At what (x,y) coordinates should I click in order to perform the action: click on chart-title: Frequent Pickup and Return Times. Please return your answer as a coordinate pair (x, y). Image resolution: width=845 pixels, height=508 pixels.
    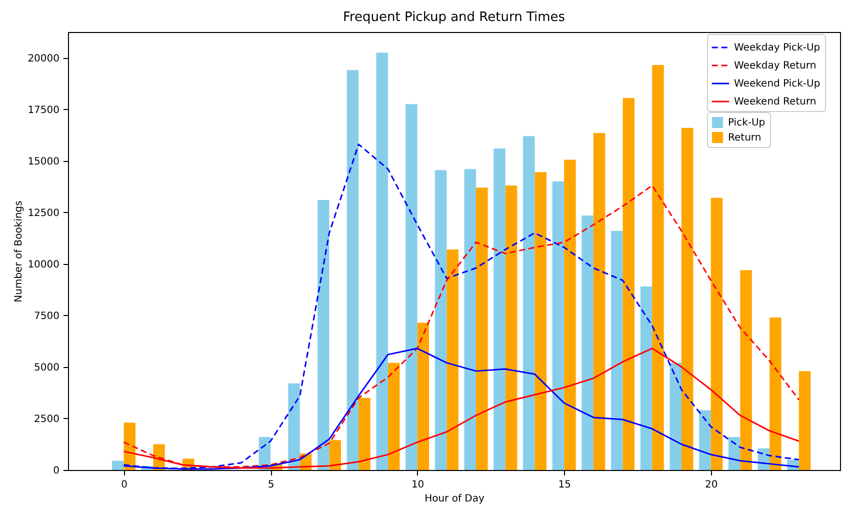
    Looking at the image, I should click on (454, 17).